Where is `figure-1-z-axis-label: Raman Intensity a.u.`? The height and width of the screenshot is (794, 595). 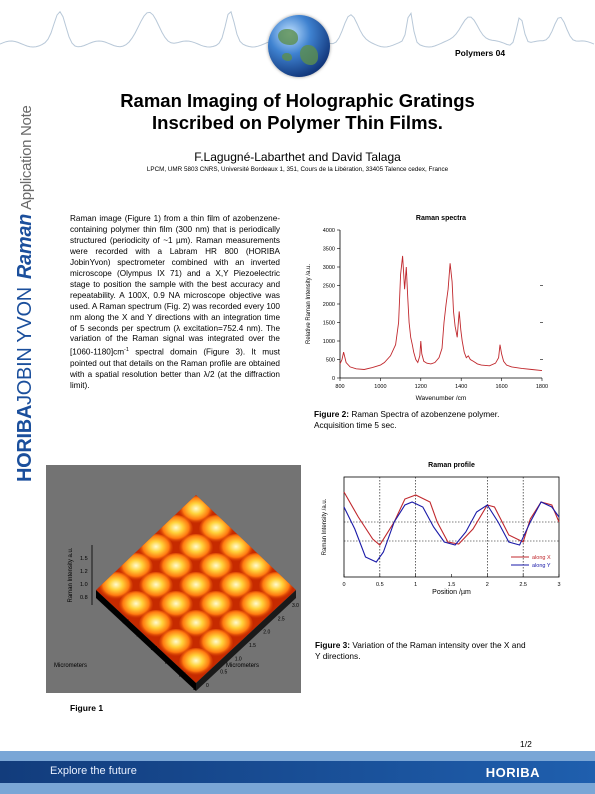 figure-1-z-axis-label: Raman Intensity a.u. is located at coordinates (71, 574).